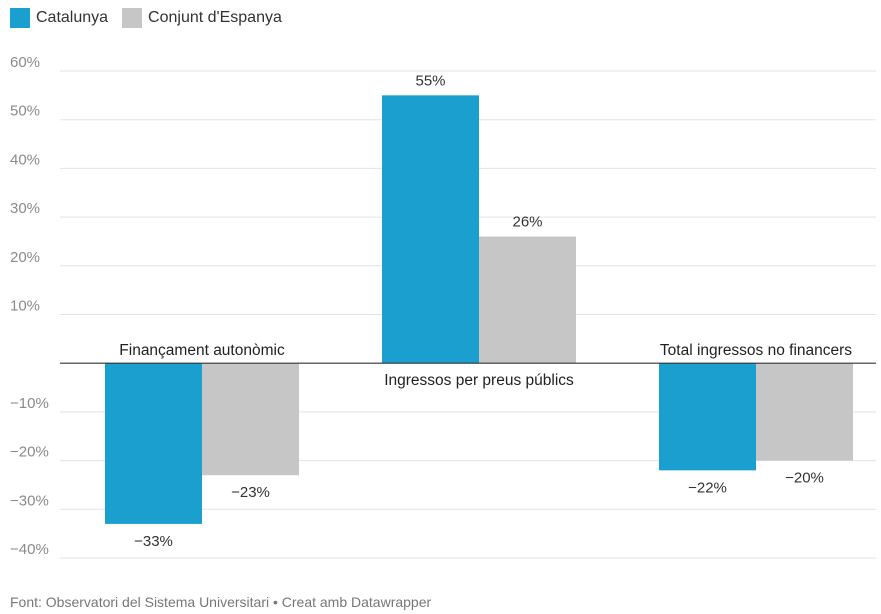 This screenshot has height=614, width=881. Describe the element at coordinates (153, 541) in the screenshot. I see `data-label: −33%` at that location.